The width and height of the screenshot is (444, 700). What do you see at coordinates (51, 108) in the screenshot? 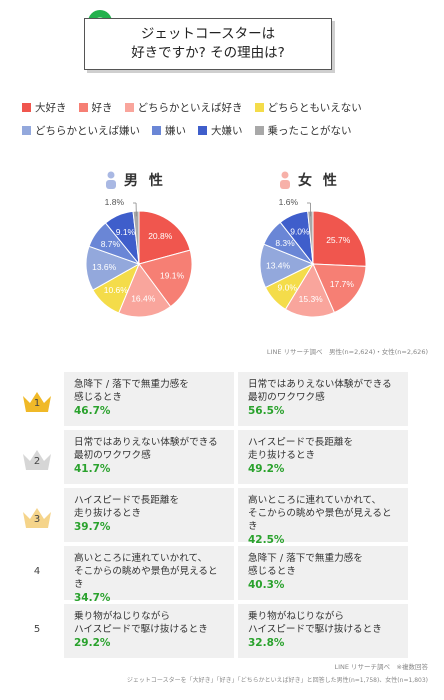
I see `legend-label: 大好き` at bounding box center [51, 108].